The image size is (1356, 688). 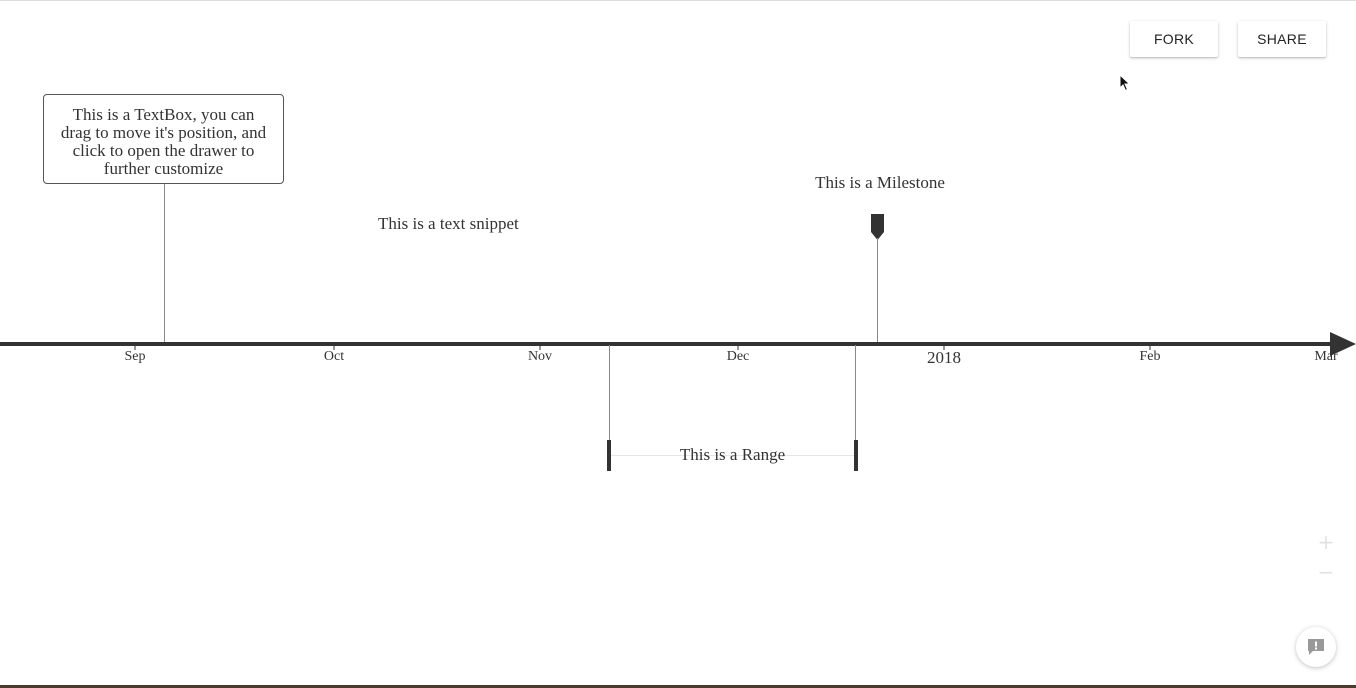 What do you see at coordinates (1343, 344) in the screenshot?
I see `arrow-right-icon` at bounding box center [1343, 344].